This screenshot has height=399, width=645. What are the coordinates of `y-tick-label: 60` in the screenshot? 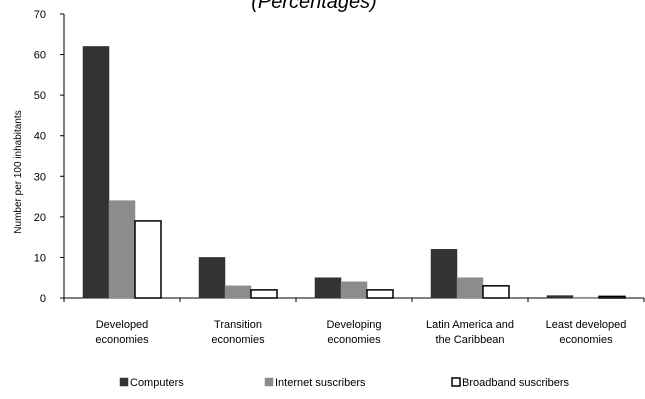 It's located at (40, 56).